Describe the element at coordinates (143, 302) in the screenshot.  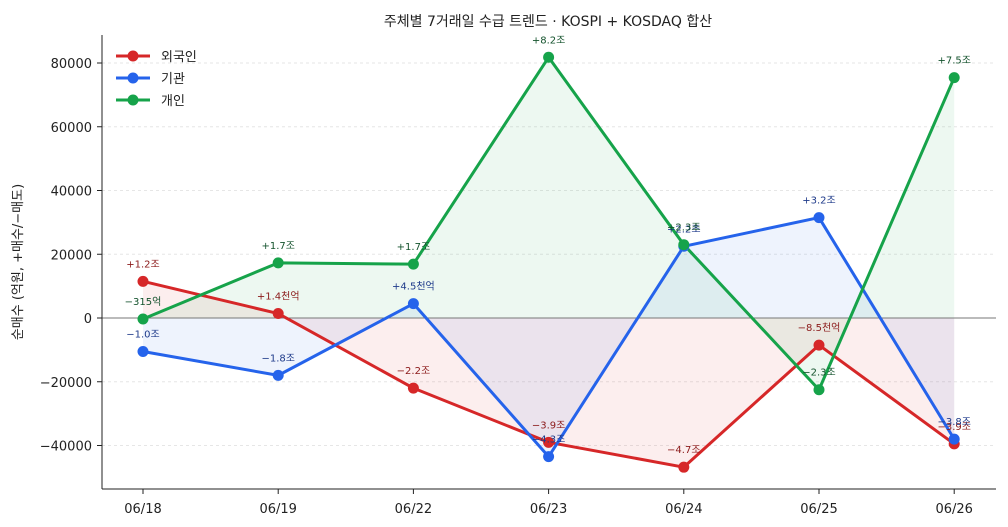
I see `data-label: −315억` at that location.